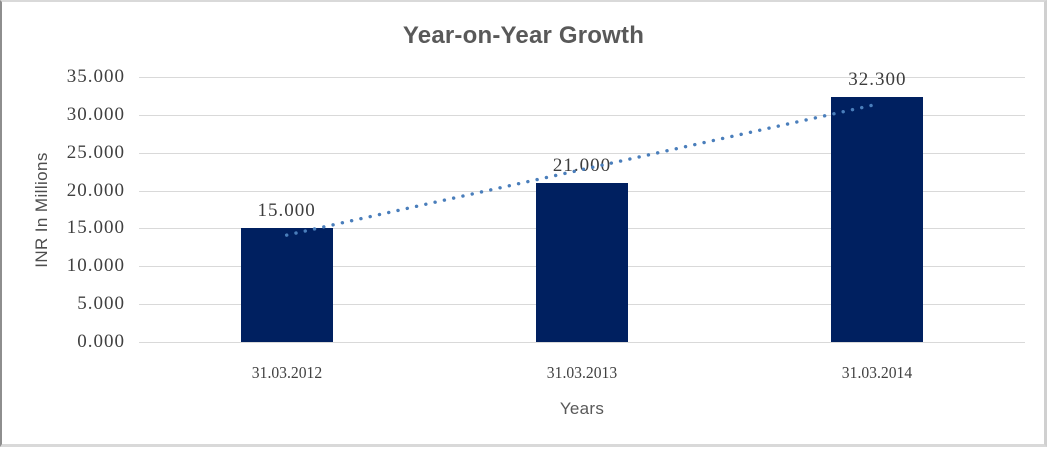 Image resolution: width=1047 pixels, height=451 pixels. Describe the element at coordinates (101, 304) in the screenshot. I see `y-tick-label: 5.000` at that location.